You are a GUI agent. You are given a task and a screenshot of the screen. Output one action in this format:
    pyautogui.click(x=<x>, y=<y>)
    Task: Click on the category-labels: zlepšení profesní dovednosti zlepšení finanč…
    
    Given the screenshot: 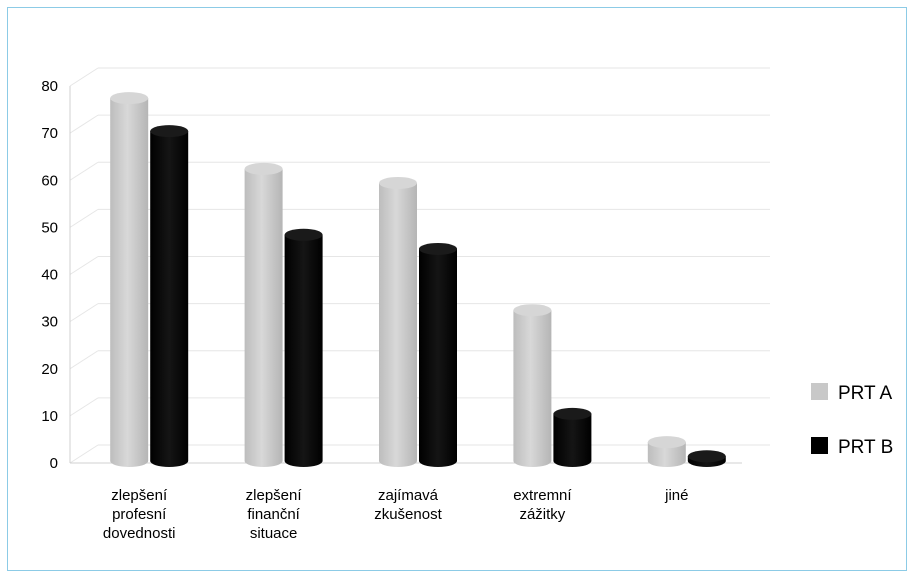 What is the action you would take?
    pyautogui.click(x=396, y=514)
    